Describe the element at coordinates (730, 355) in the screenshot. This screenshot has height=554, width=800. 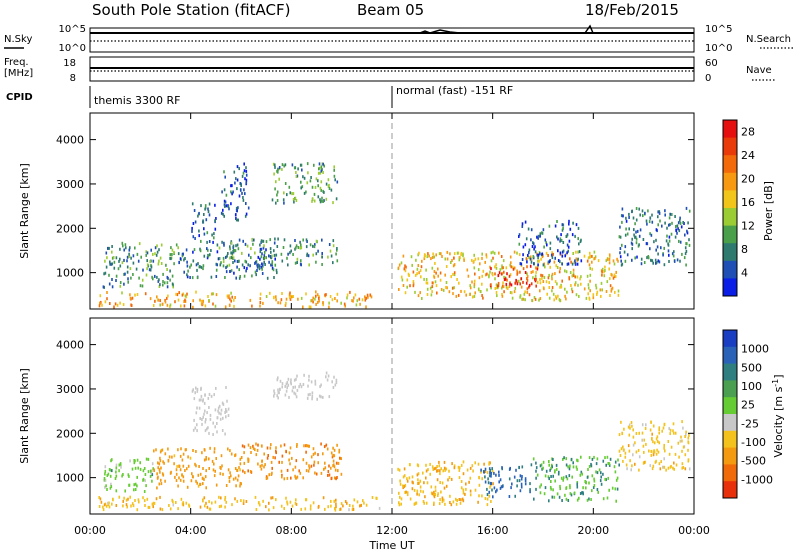
I see `velocity-colorbar-segment` at that location.